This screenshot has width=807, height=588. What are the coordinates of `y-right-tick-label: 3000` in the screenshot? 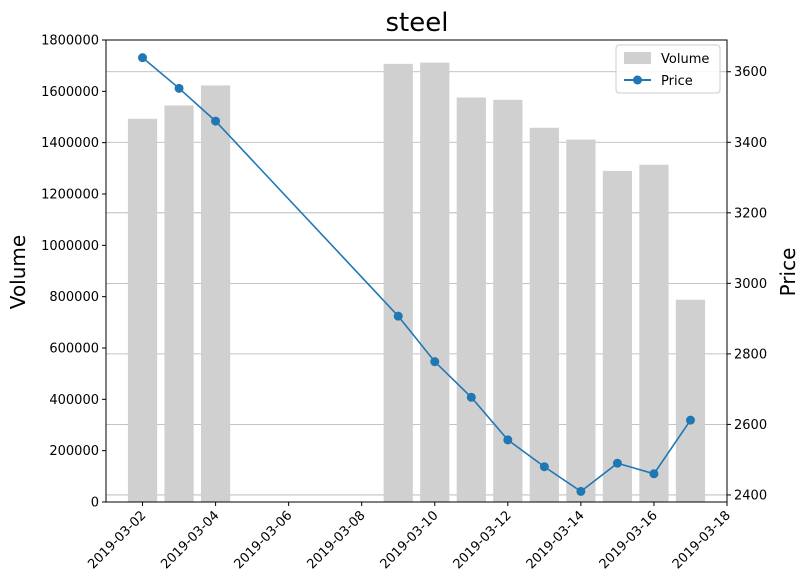 It's located at (750, 284).